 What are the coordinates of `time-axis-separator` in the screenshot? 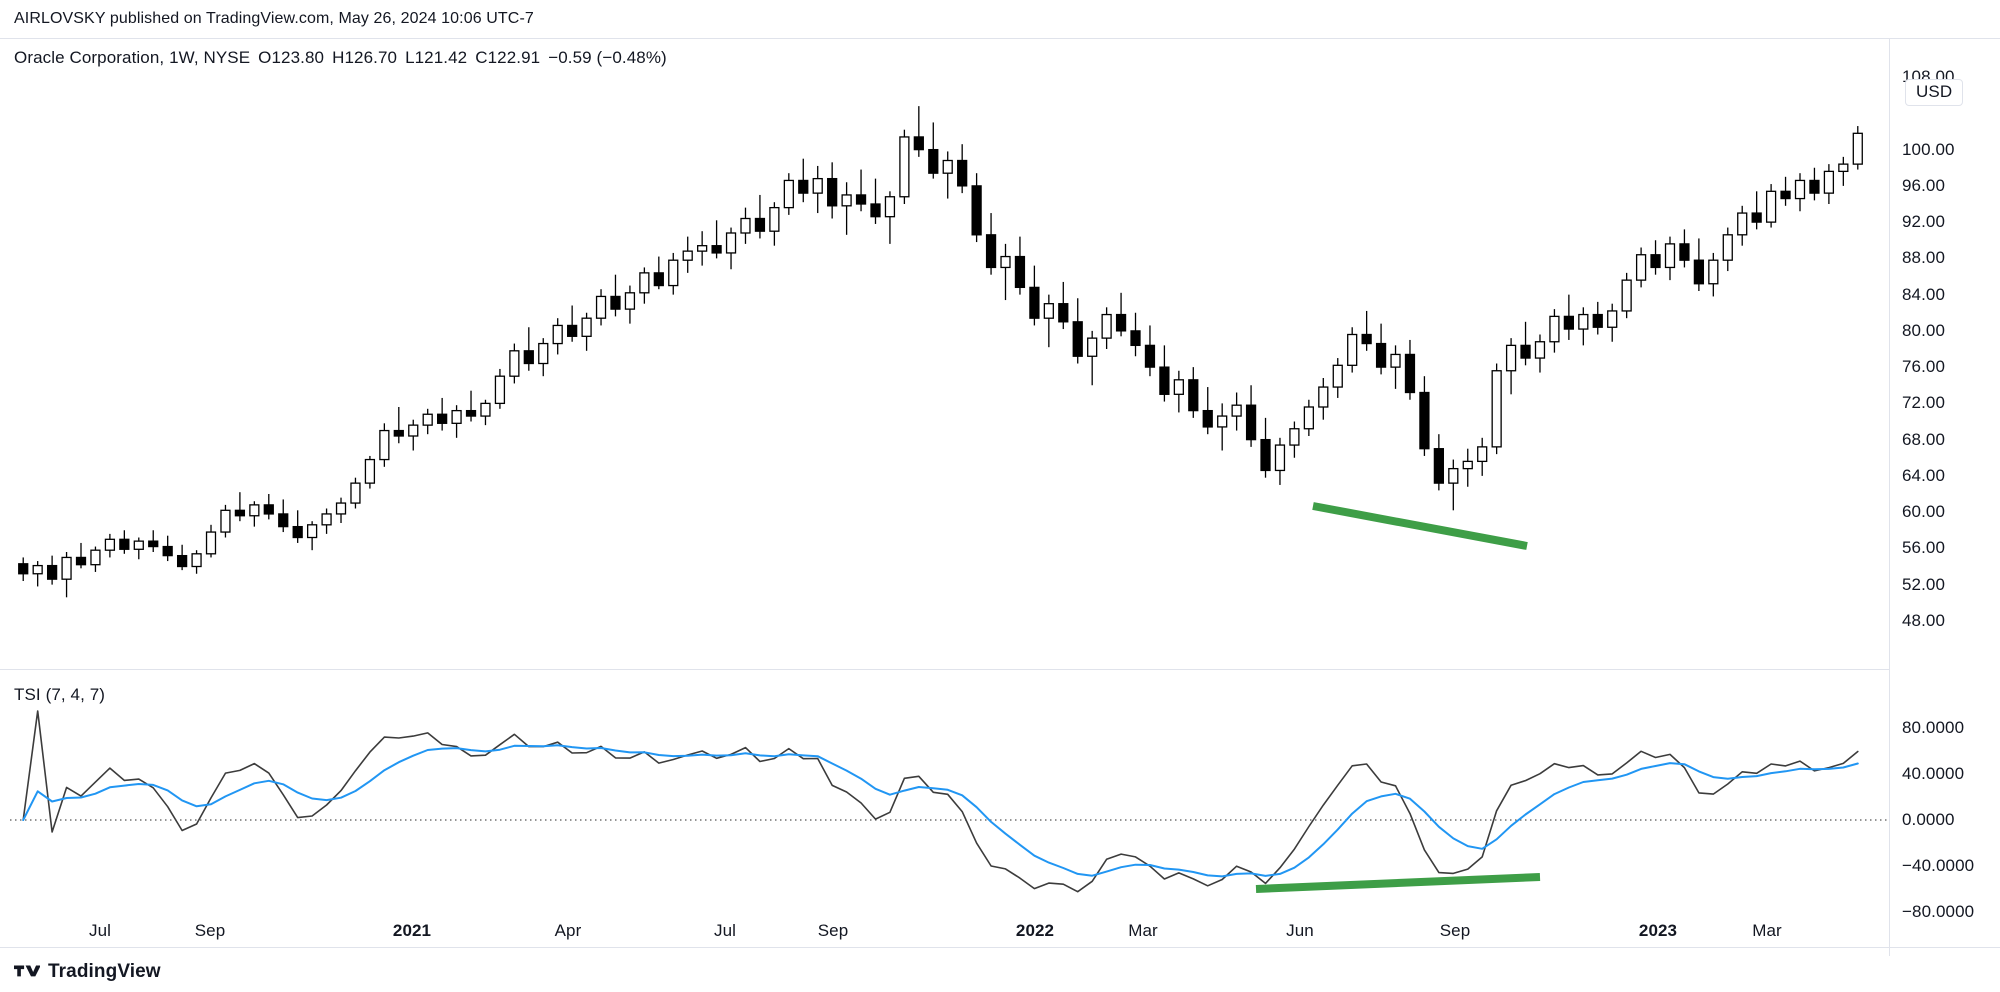 It's located at (1000, 947).